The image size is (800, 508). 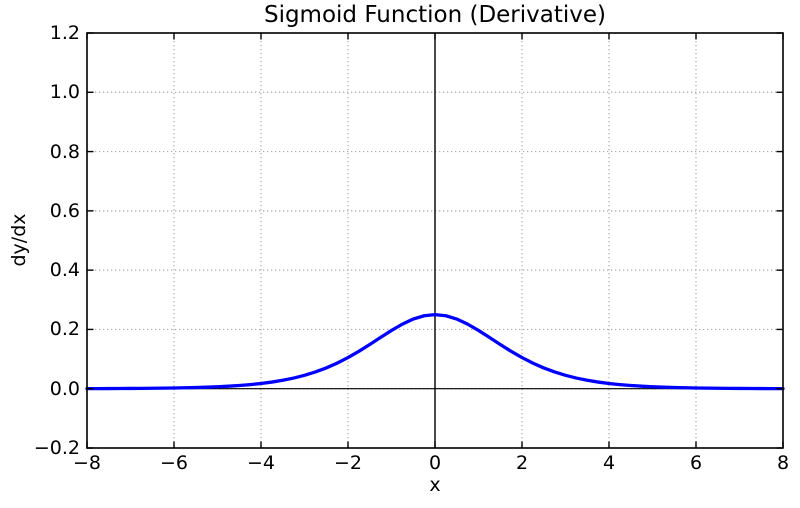 I want to click on y-tick-label: 0.0, so click(x=64, y=388).